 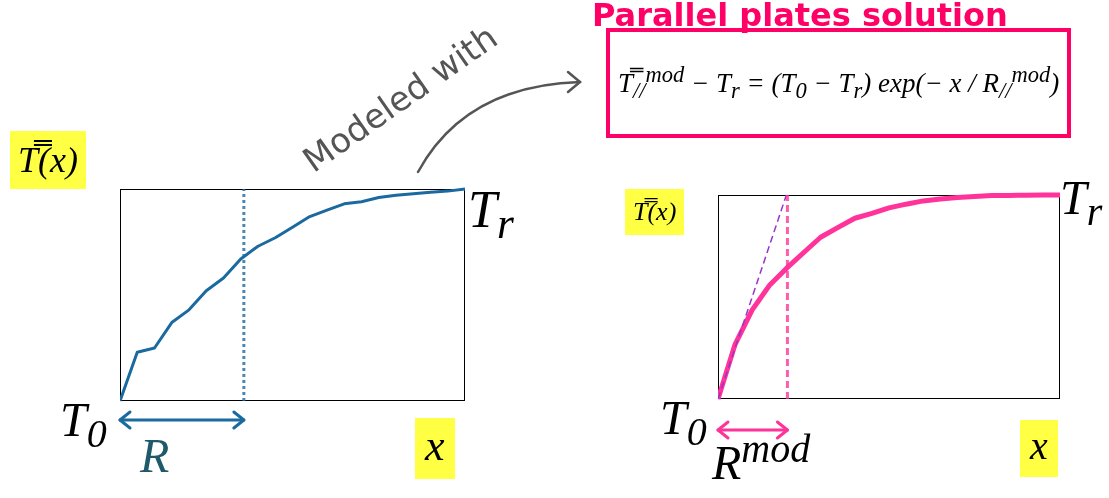 I want to click on text: T$_{r}$, so click(x=491, y=214).